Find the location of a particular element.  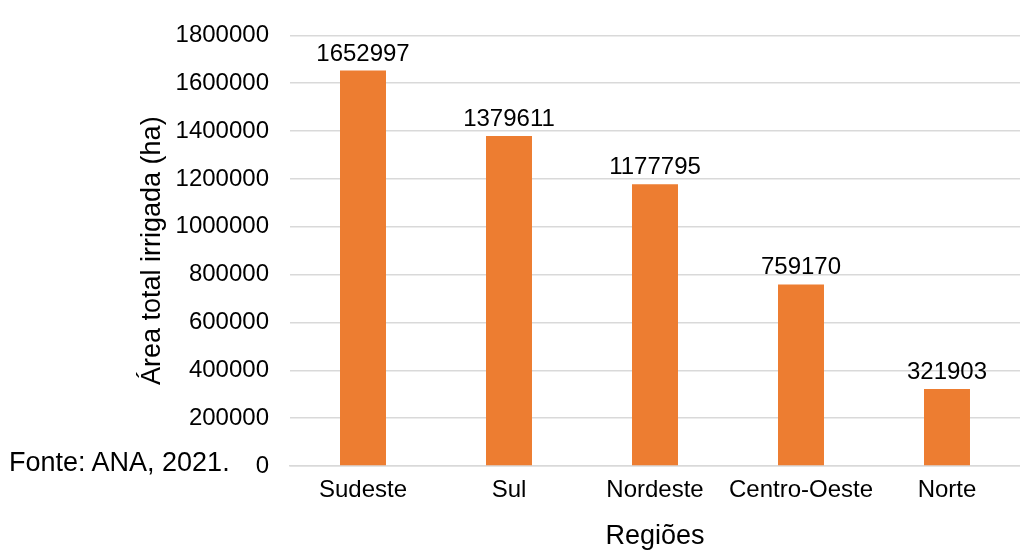

y-tick-label: 400000 is located at coordinates (228, 368).